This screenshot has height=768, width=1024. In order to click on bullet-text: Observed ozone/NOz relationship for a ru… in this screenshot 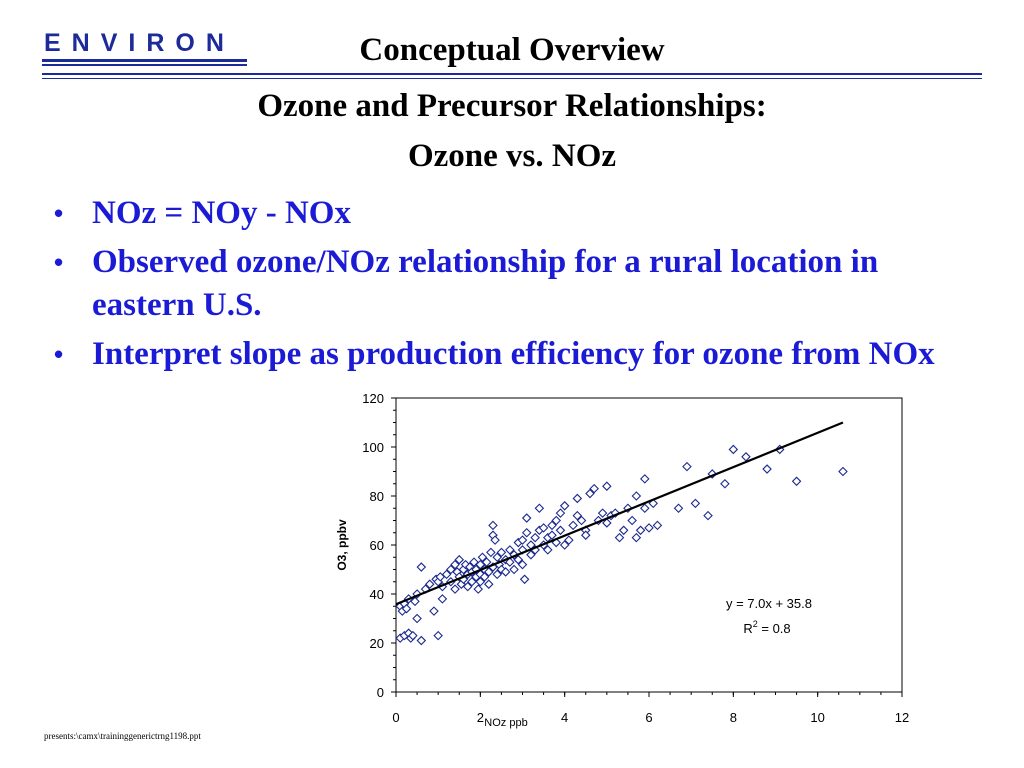, I will do `click(485, 283)`.